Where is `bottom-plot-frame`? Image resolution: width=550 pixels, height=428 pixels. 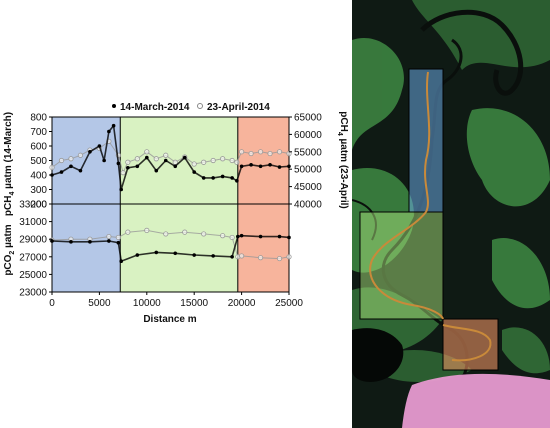 bottom-plot-frame is located at coordinates (170, 248).